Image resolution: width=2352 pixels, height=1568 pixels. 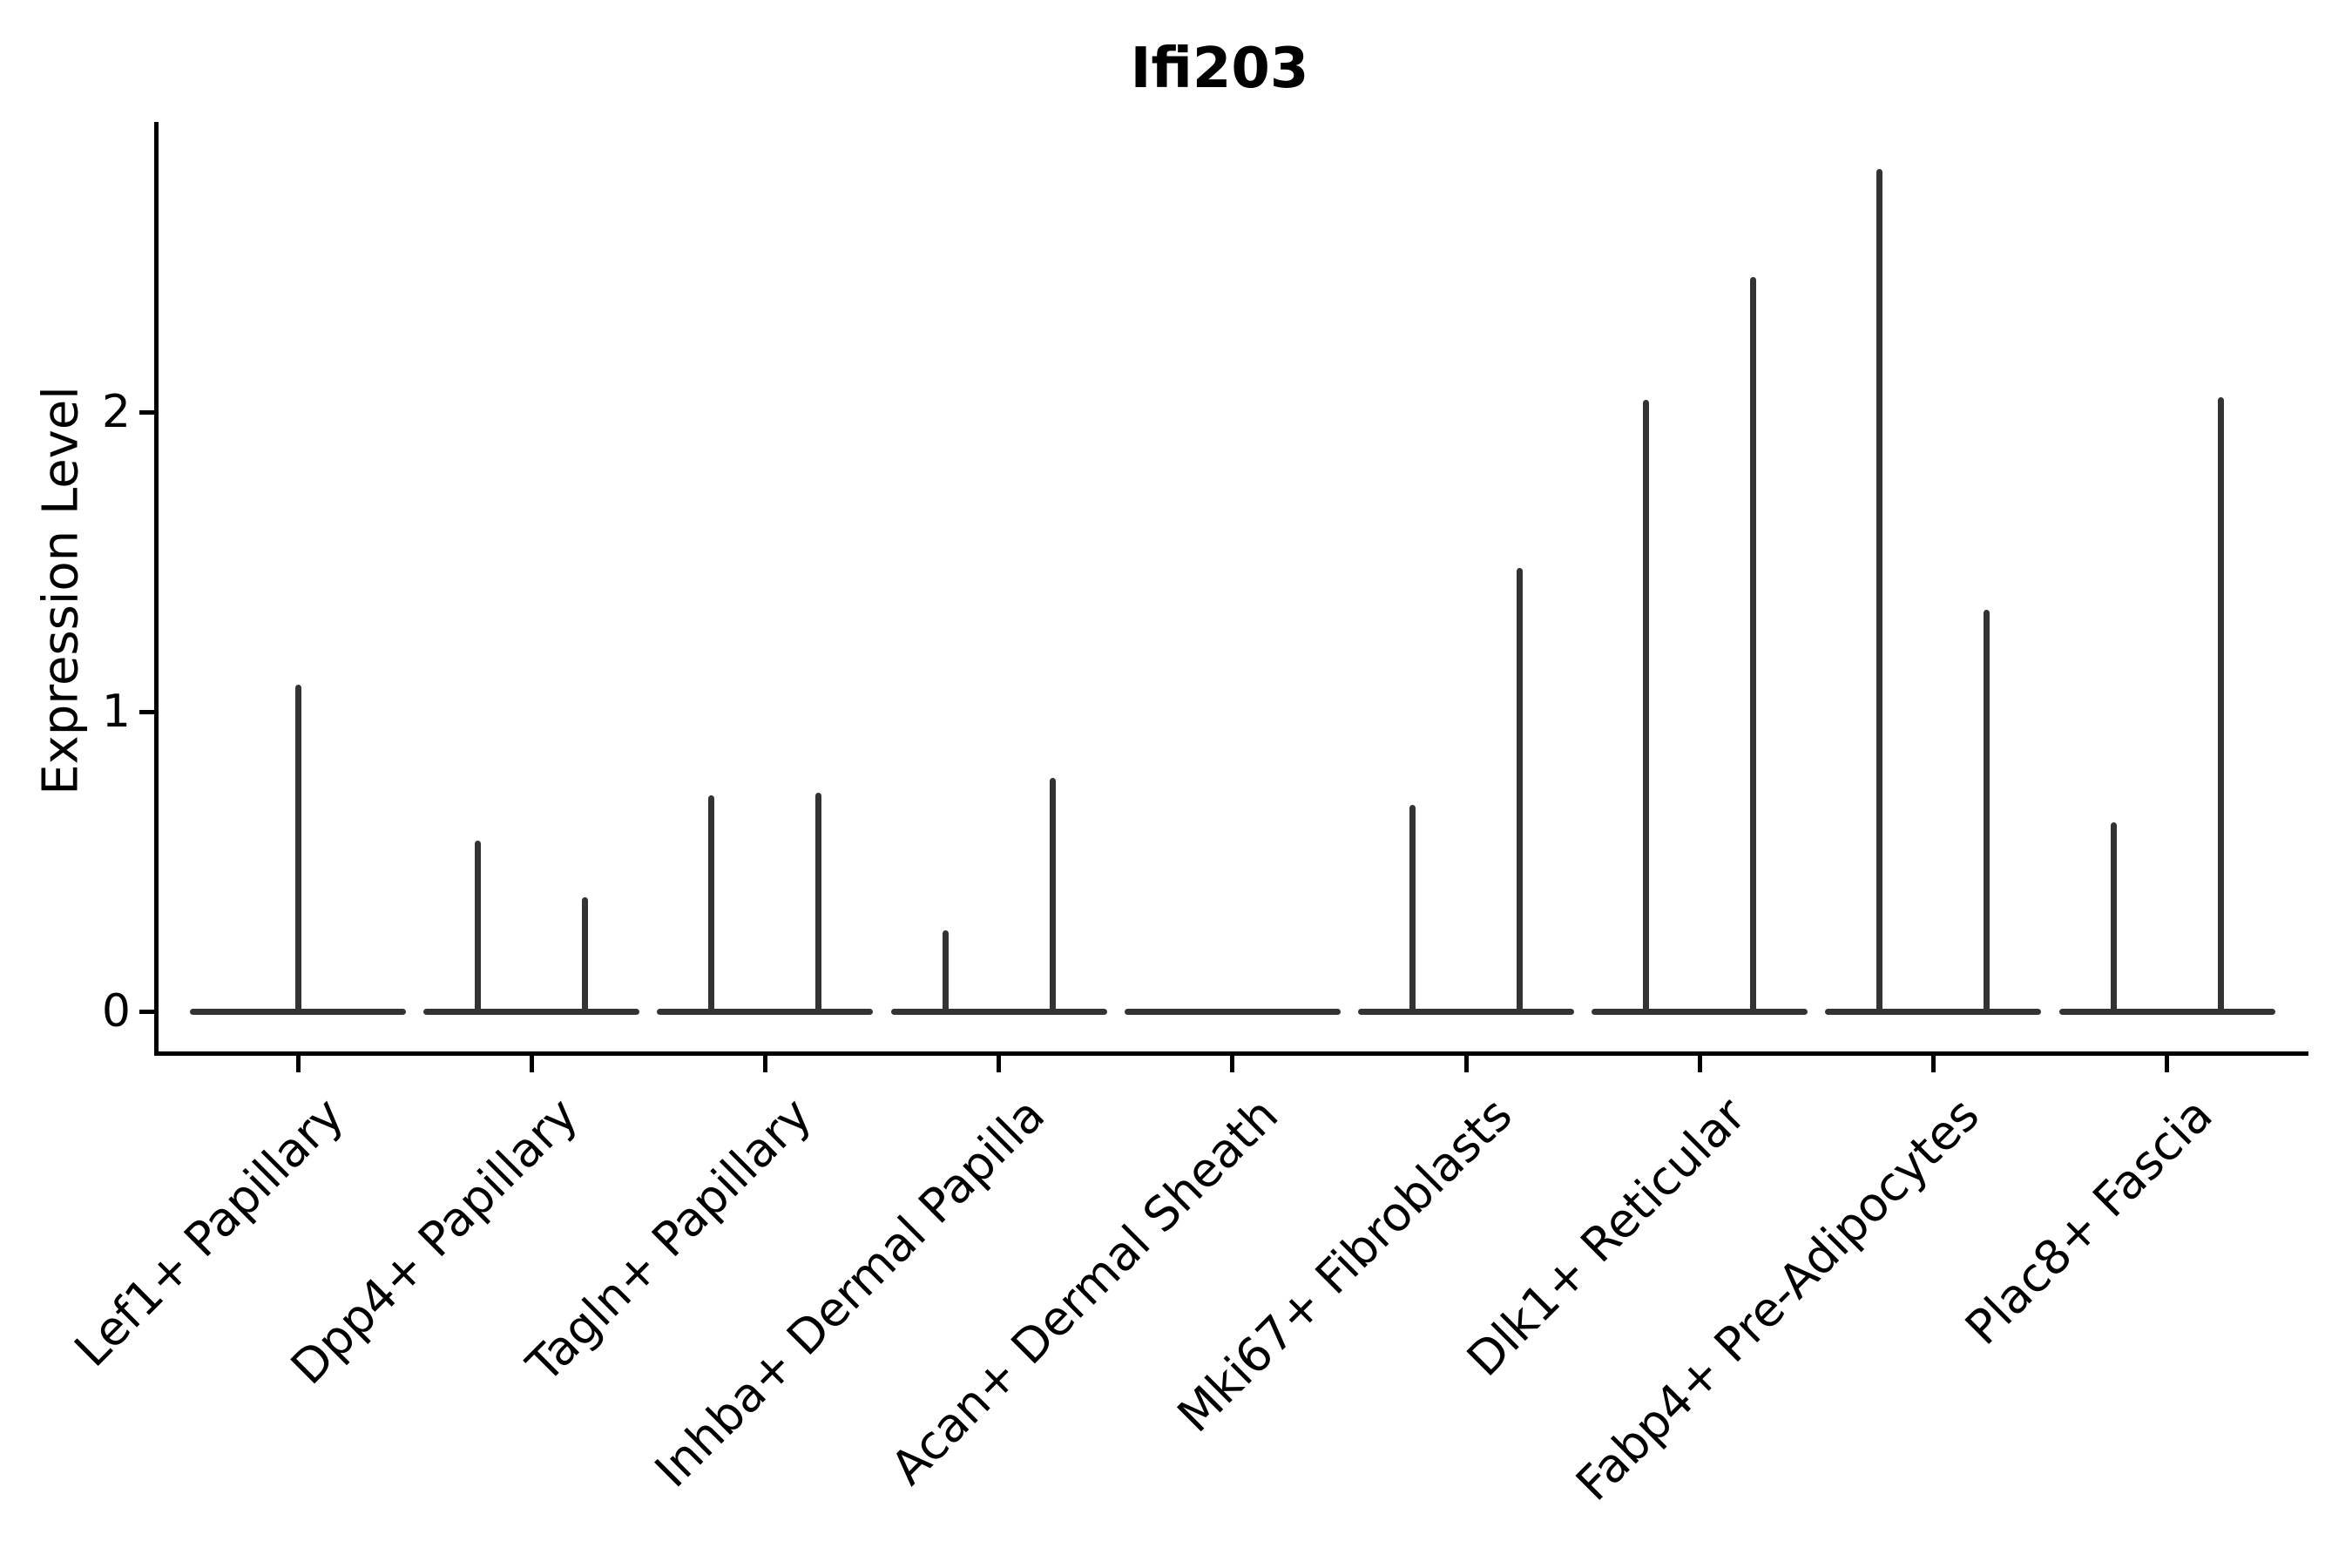 I want to click on x-axis-spine, so click(x=1231, y=1054).